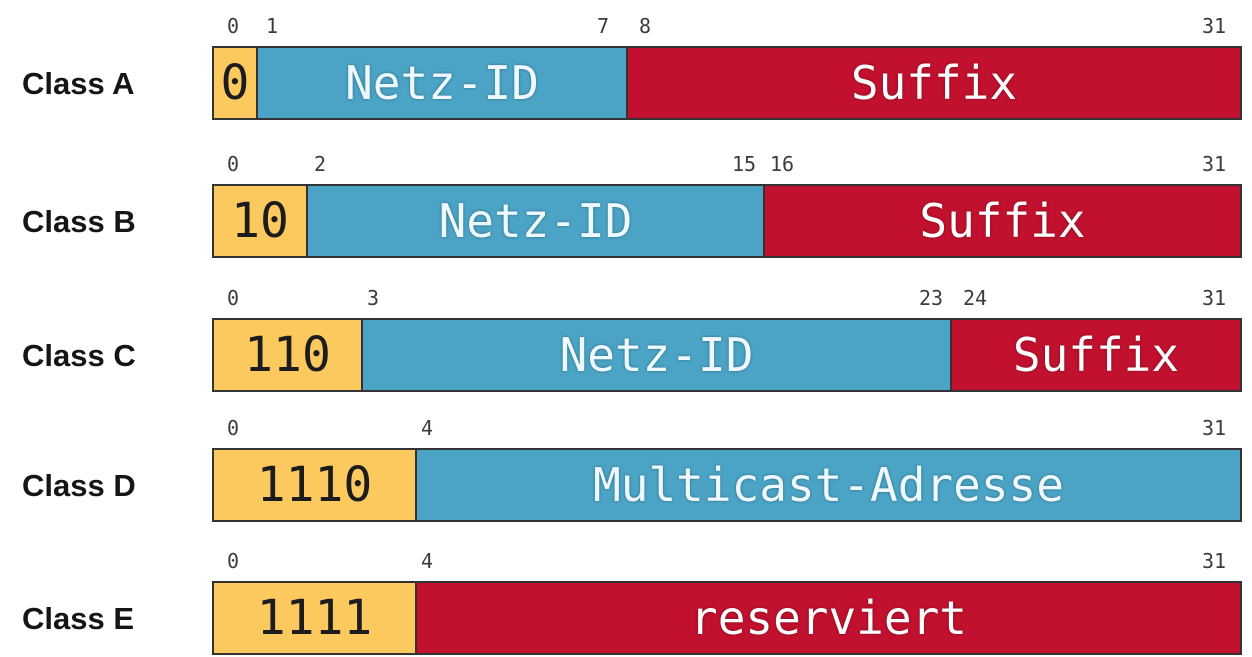  Describe the element at coordinates (79, 221) in the screenshot. I see `class-label: Class B` at that location.